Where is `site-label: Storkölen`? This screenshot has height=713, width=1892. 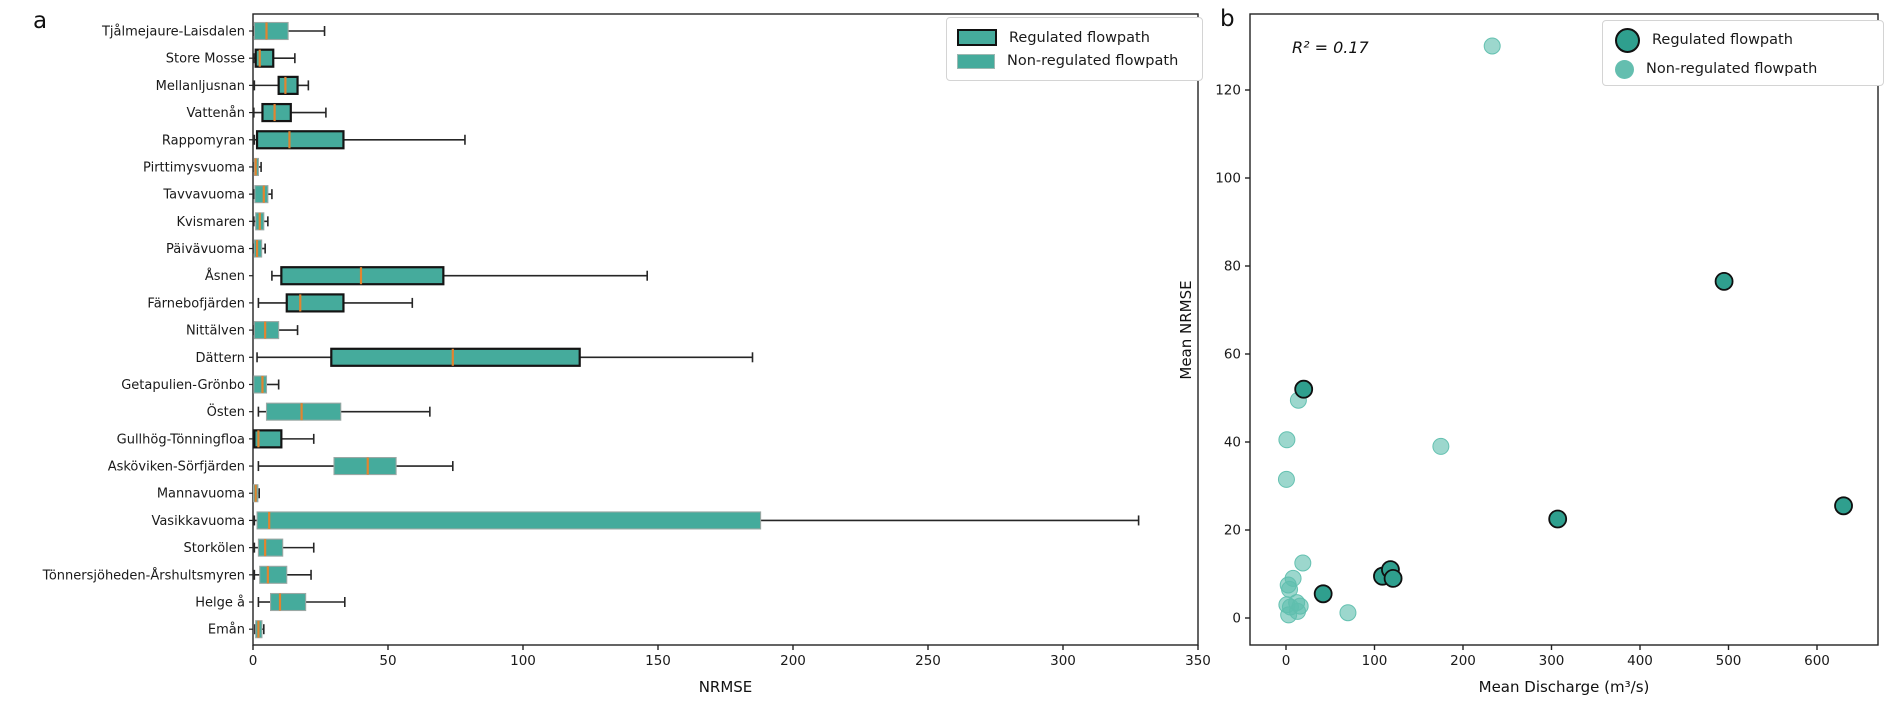
site-label: Storkölen is located at coordinates (214, 548).